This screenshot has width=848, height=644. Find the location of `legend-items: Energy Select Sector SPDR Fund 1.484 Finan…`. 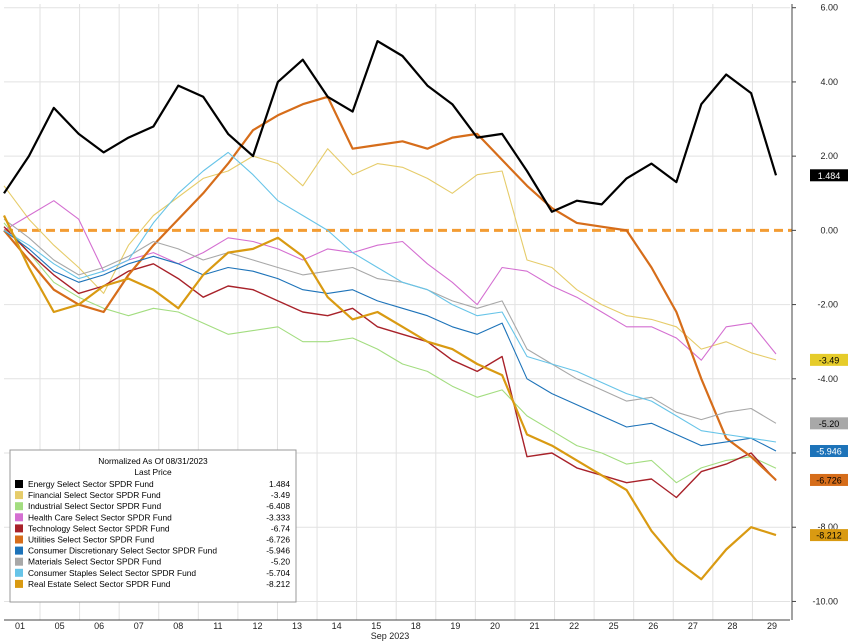

legend-items: Energy Select Sector SPDR Fund 1.484 Finan… is located at coordinates (152, 534).